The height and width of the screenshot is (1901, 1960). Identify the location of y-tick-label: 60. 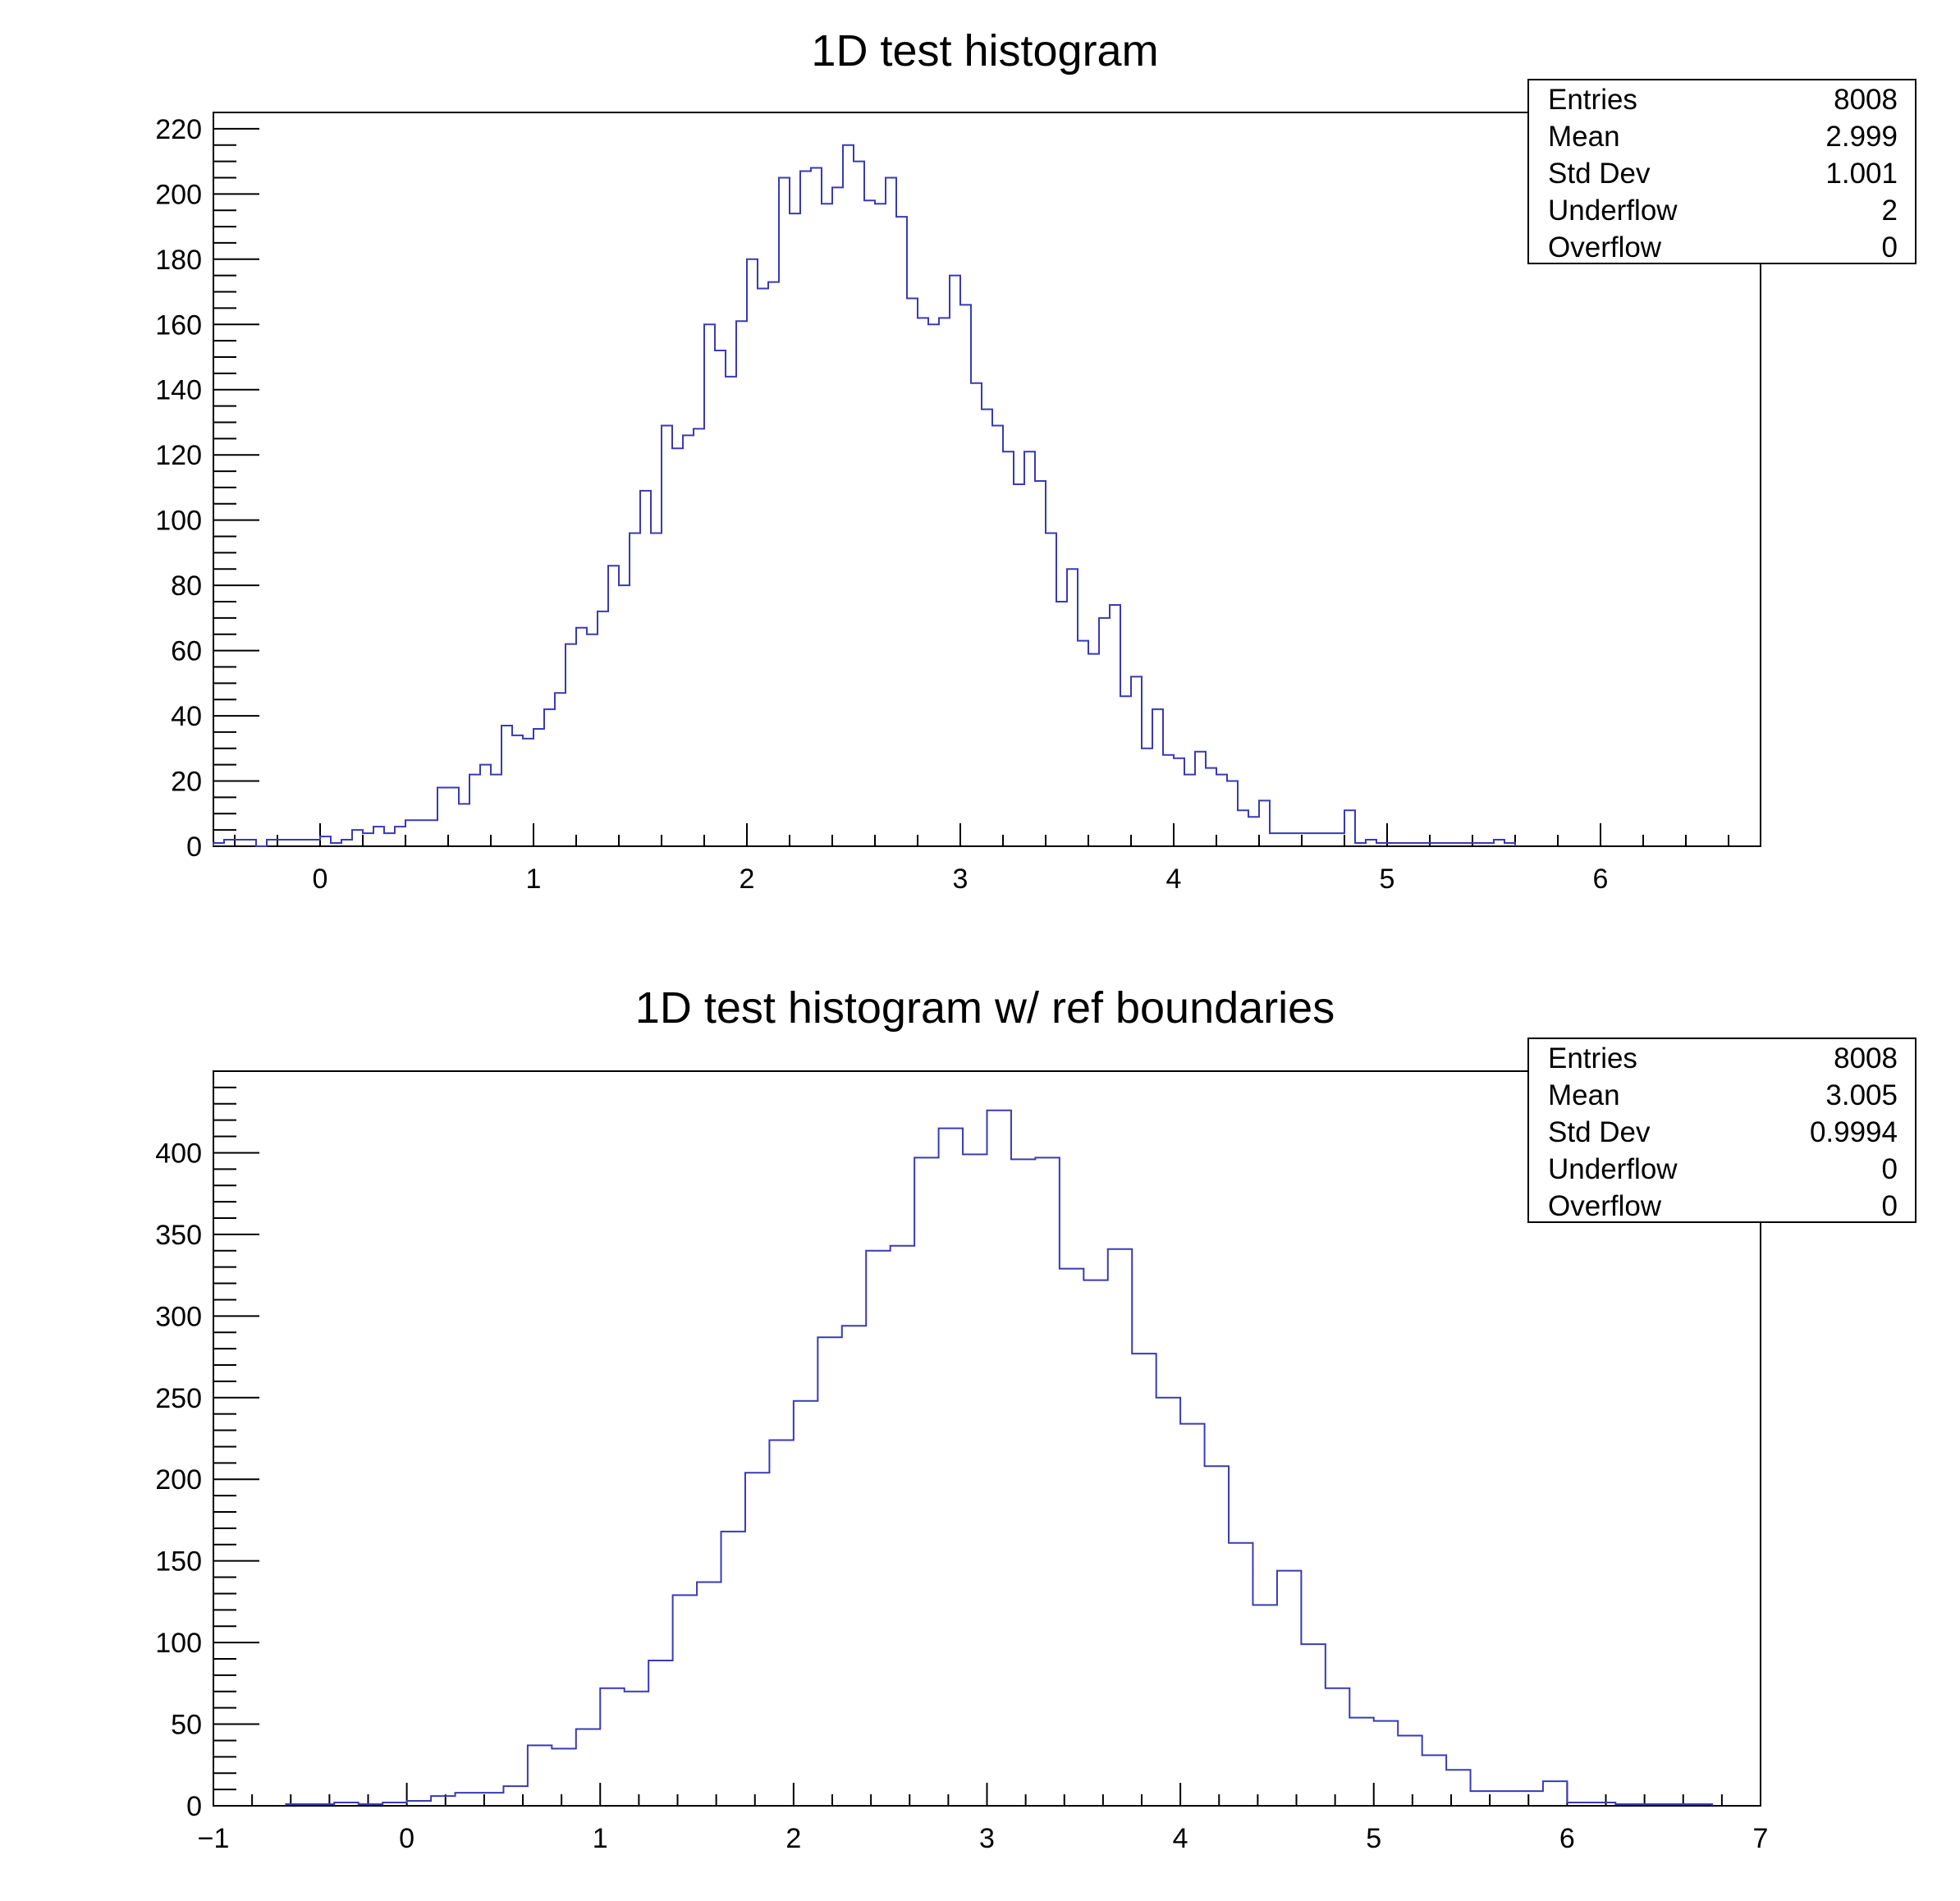
(186, 651).